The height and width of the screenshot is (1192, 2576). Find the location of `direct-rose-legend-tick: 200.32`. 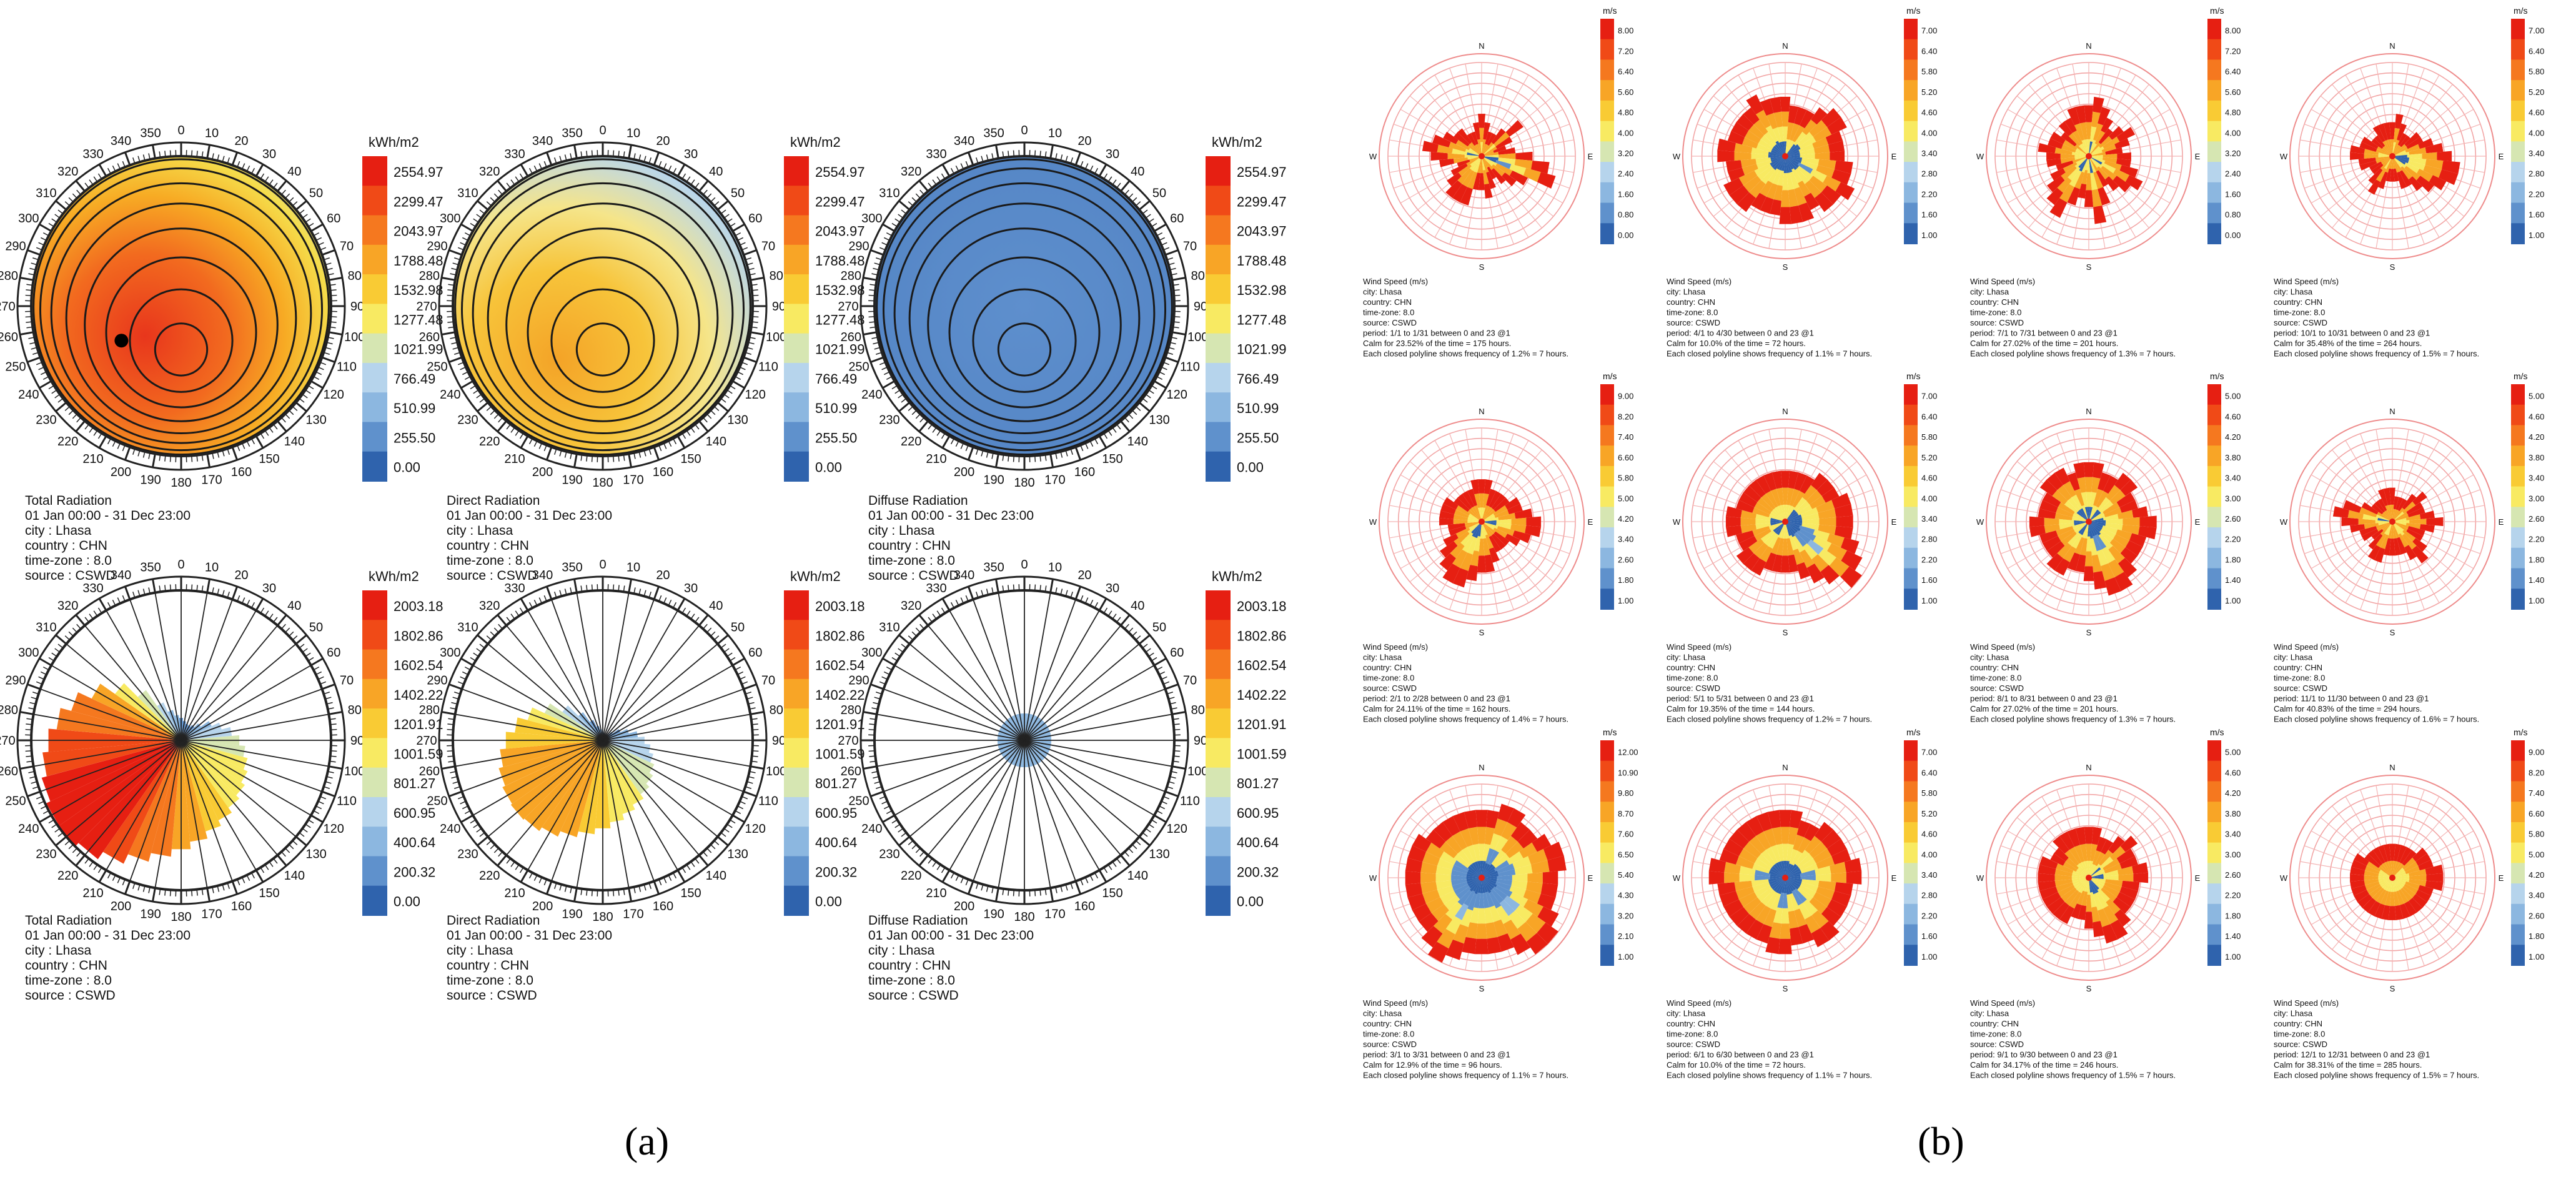

direct-rose-legend-tick: 200.32 is located at coordinates (836, 872).